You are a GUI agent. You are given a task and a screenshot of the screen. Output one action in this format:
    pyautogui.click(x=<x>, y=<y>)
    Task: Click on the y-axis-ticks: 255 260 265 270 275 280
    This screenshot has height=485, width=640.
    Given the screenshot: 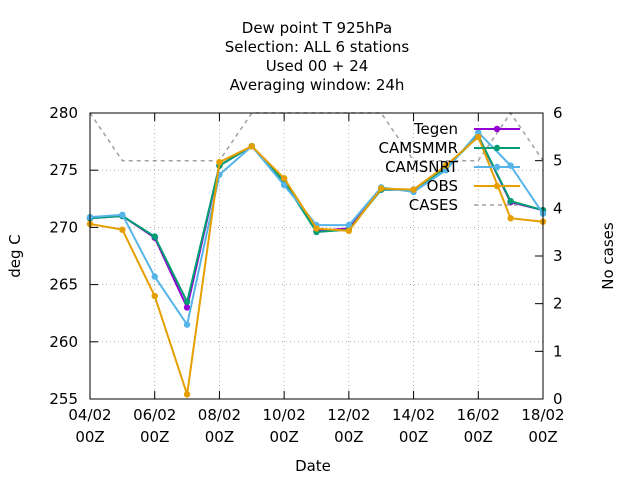 What is the action you would take?
    pyautogui.click(x=73, y=256)
    